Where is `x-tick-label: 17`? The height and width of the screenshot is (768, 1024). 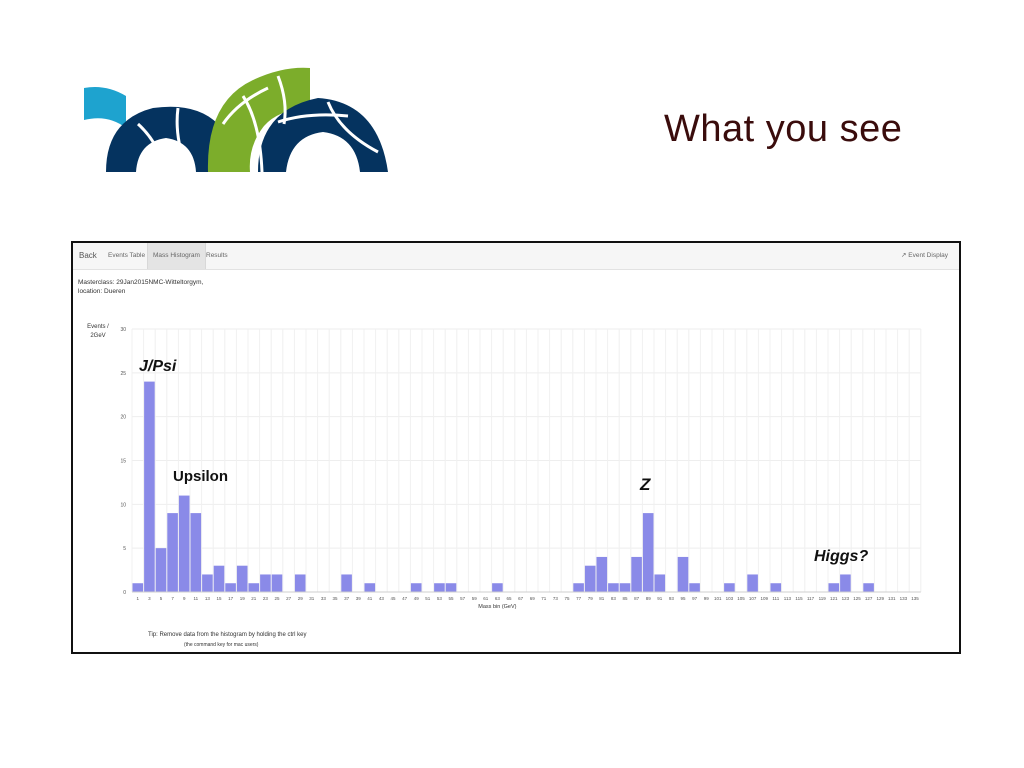
x-tick-label: 17 is located at coordinates (231, 598).